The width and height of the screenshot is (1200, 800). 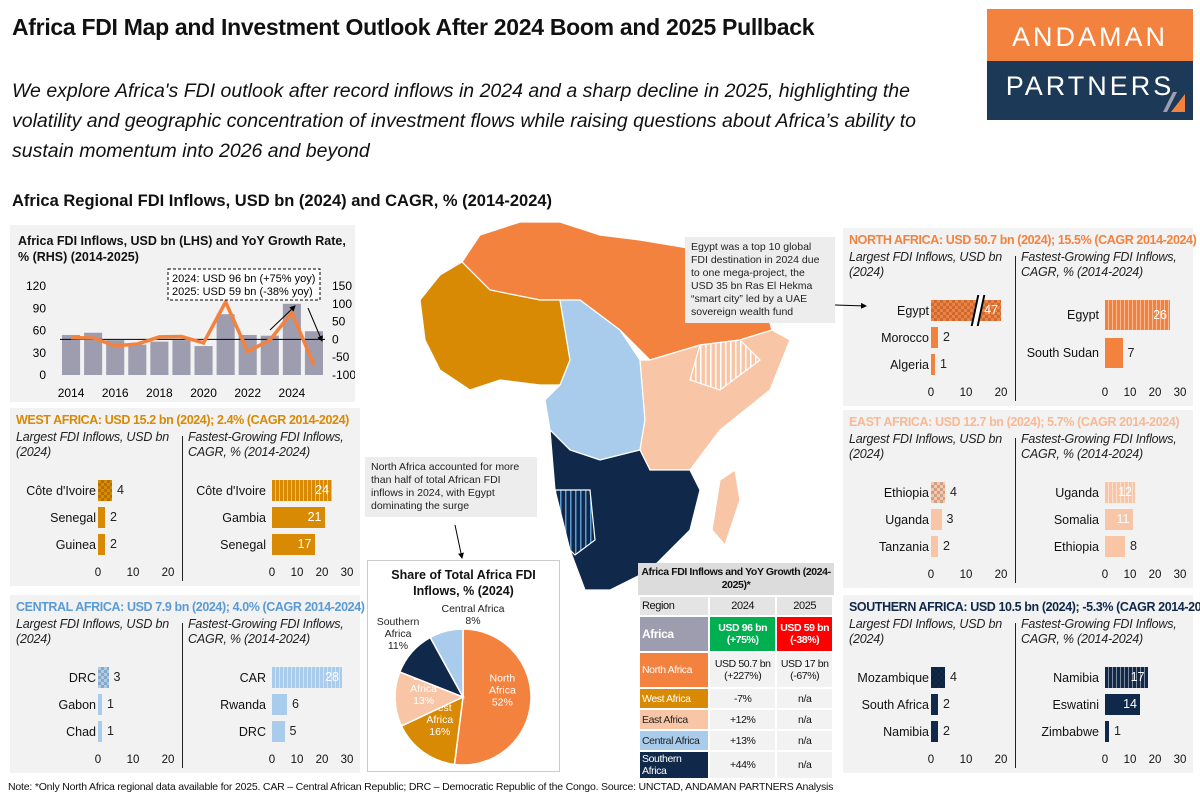 I want to click on x-tick: 2014, so click(x=71, y=393).